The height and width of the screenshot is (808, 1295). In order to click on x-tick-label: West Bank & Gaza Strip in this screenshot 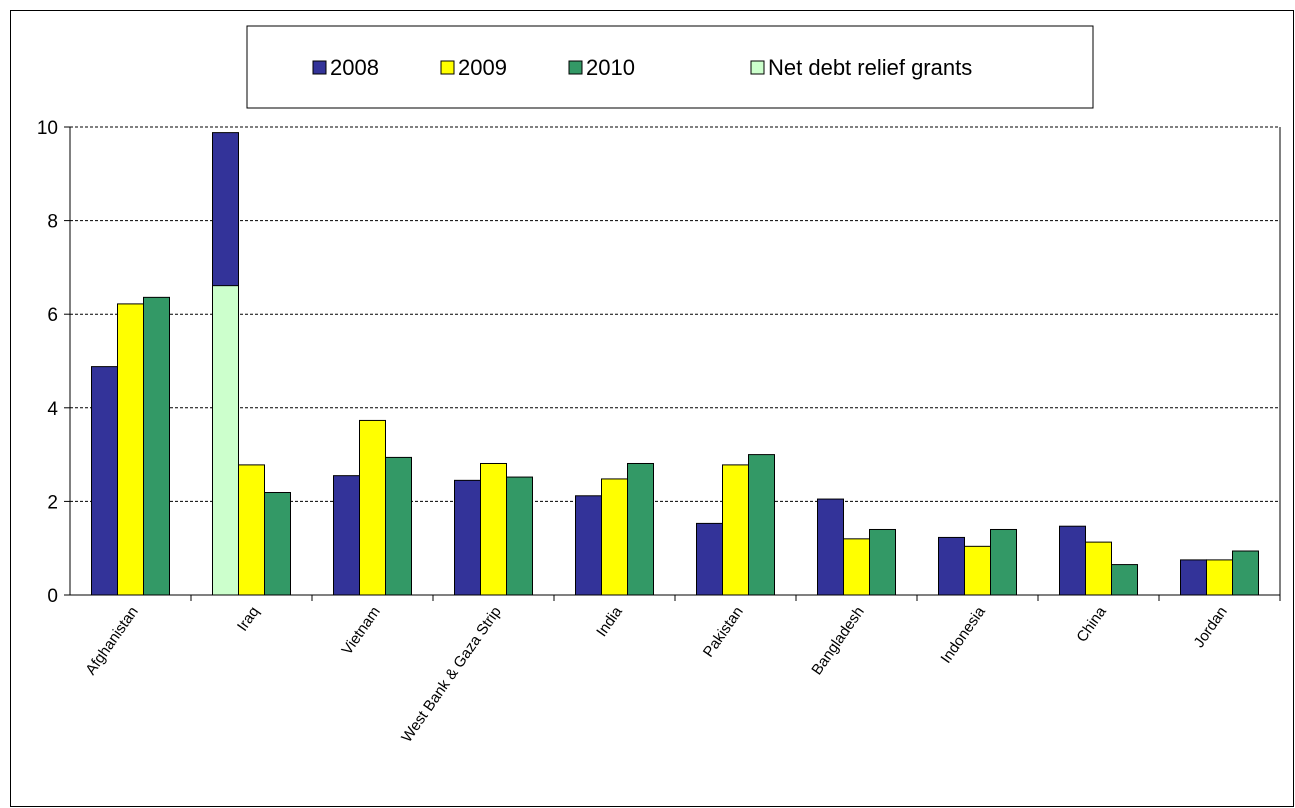, I will do `click(451, 675)`.